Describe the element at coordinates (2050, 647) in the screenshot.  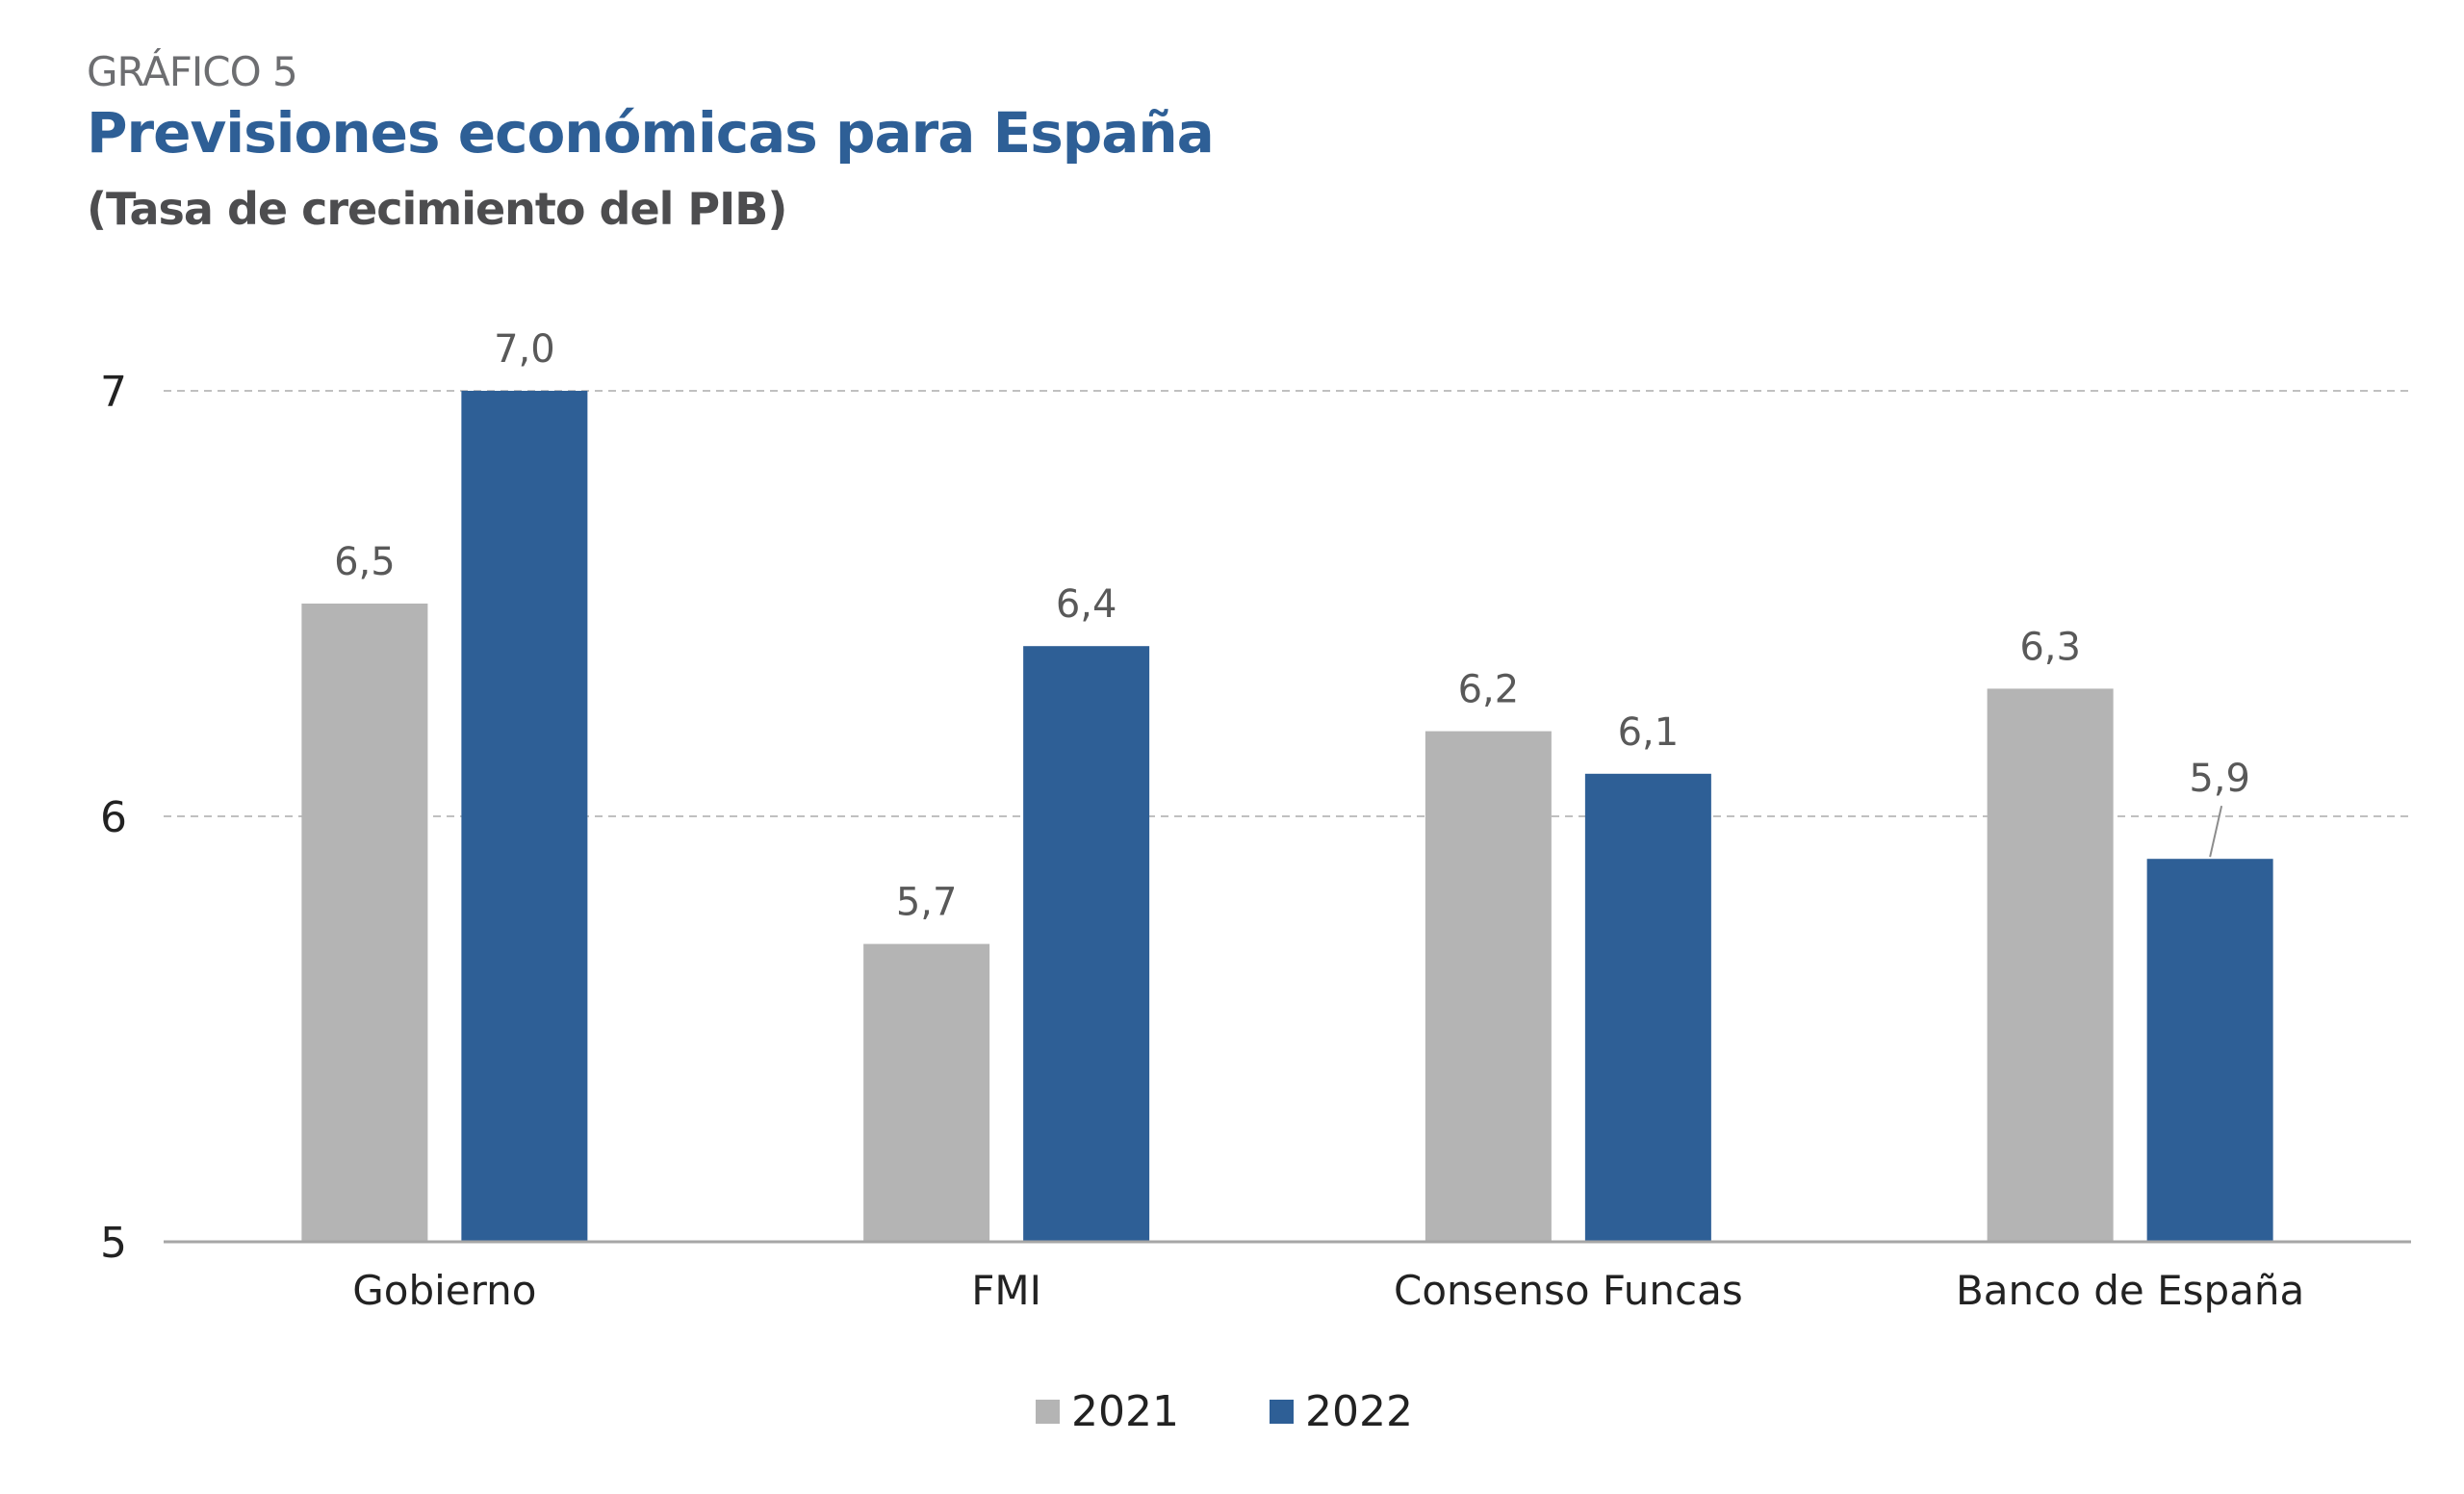
I see `data-label: 6,3` at that location.